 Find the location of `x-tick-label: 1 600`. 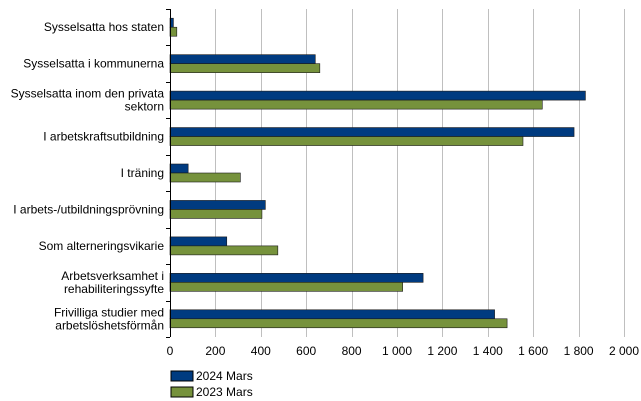

x-tick-label: 1 600 is located at coordinates (533, 351).